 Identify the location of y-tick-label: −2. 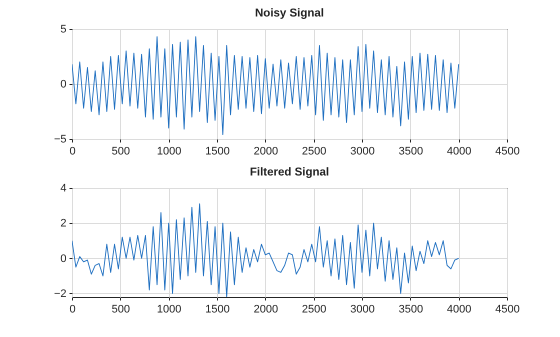
(60, 294).